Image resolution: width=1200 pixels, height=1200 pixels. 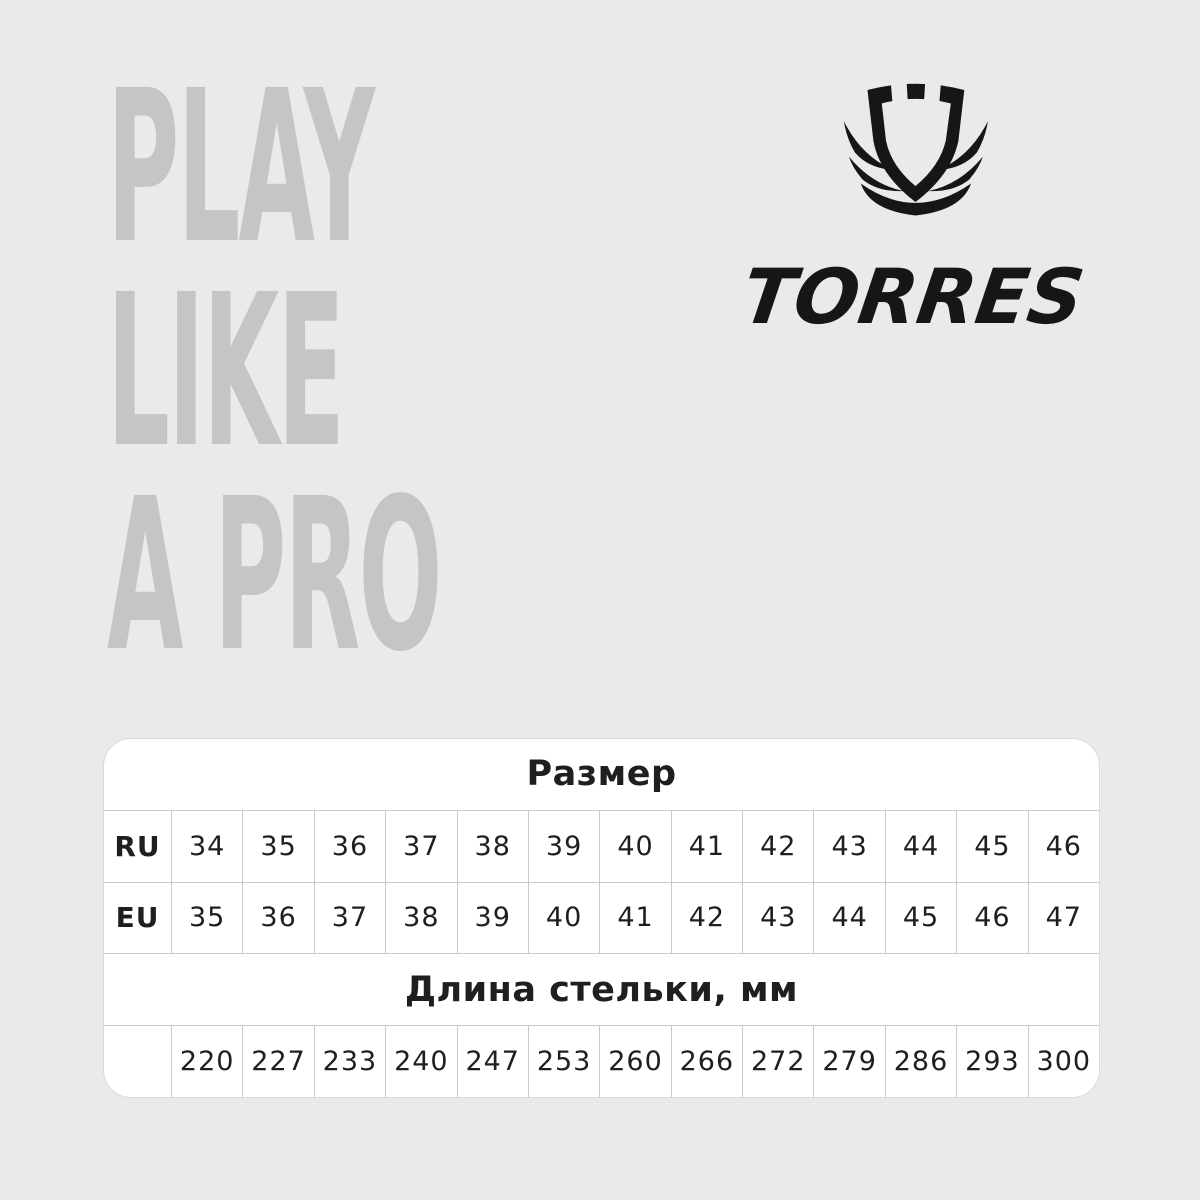 I want to click on table-cell-insole: 260, so click(x=634, y=1061).